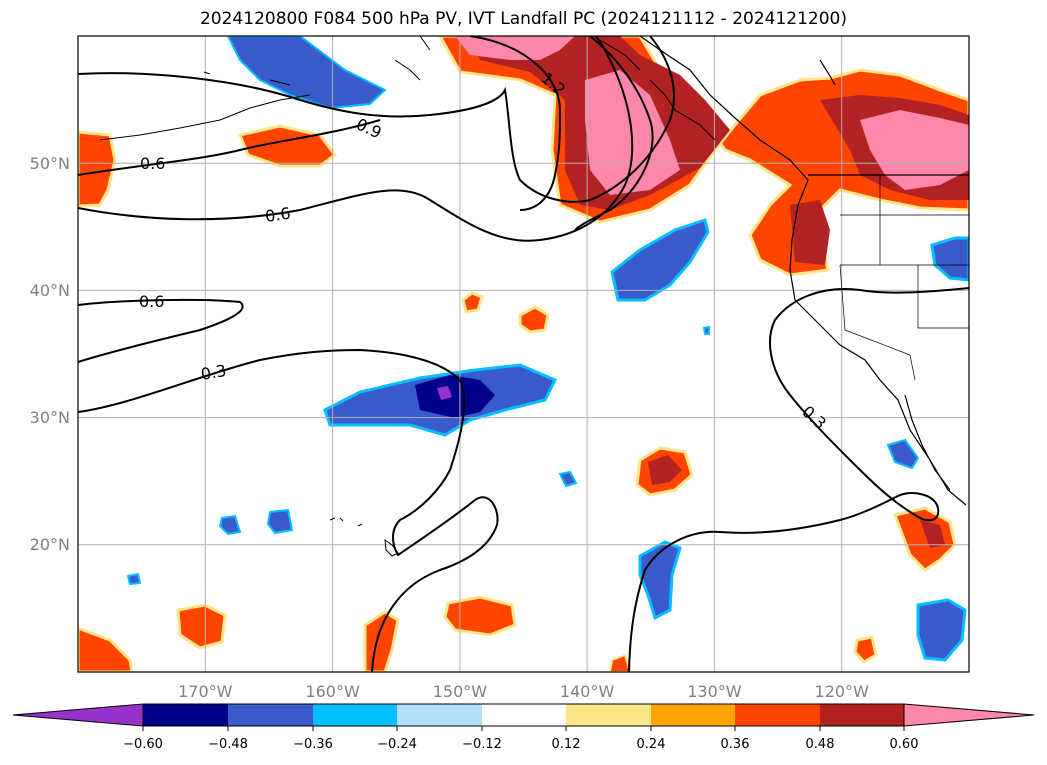 This screenshot has height=765, width=1047. I want to click on lat-tick-20n: 20°N, so click(50, 544).